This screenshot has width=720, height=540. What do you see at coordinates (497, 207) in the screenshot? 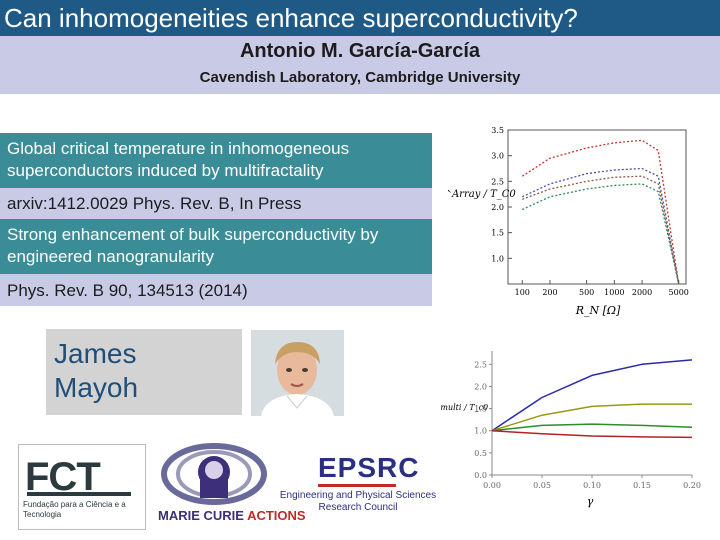
I see `chart1-ytick-label: 2.0` at bounding box center [497, 207].